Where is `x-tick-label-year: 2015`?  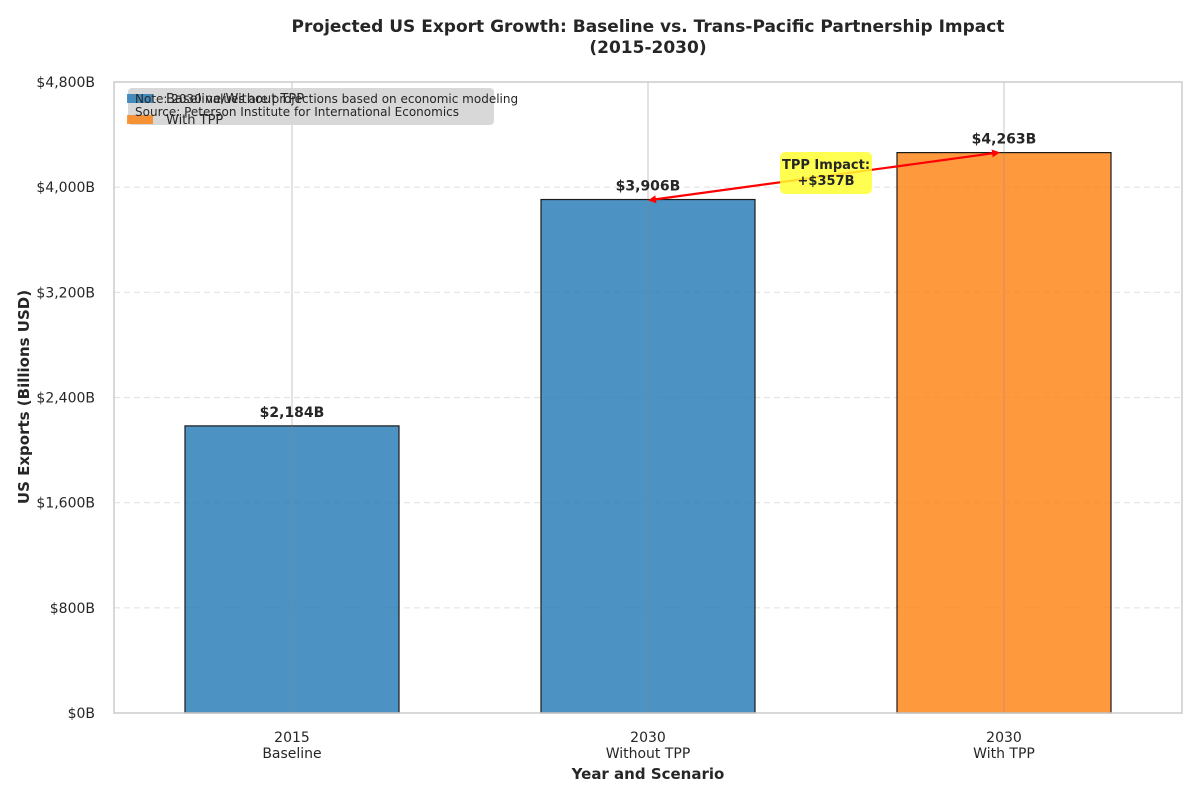
x-tick-label-year: 2015 is located at coordinates (292, 738).